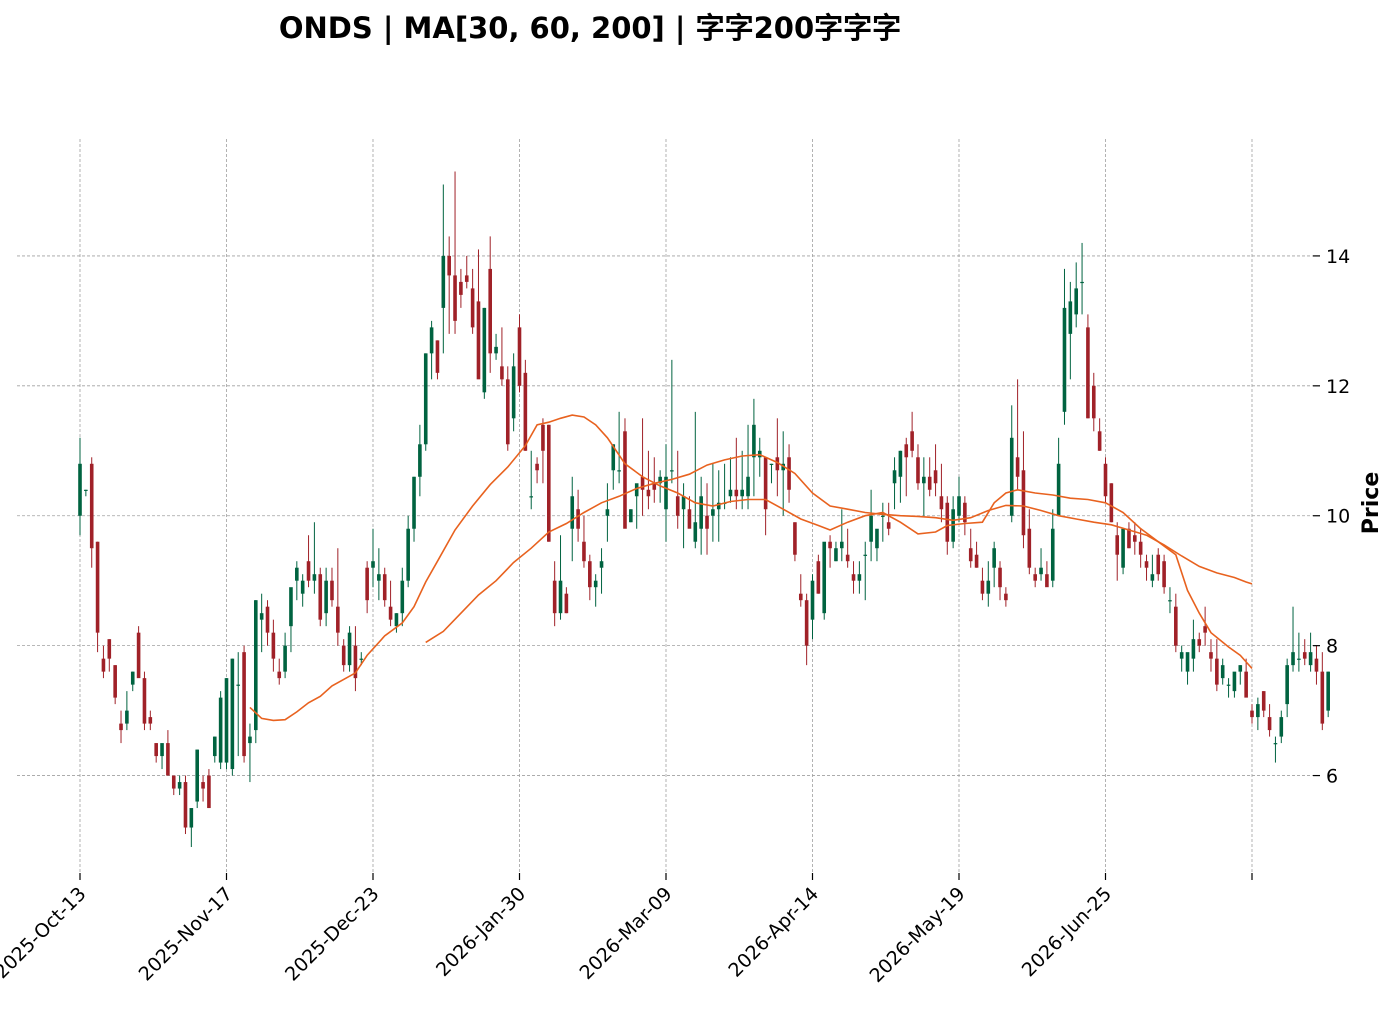 This screenshot has height=1011, width=1399. Describe the element at coordinates (1338, 517) in the screenshot. I see `y-tick-label: 10` at that location.